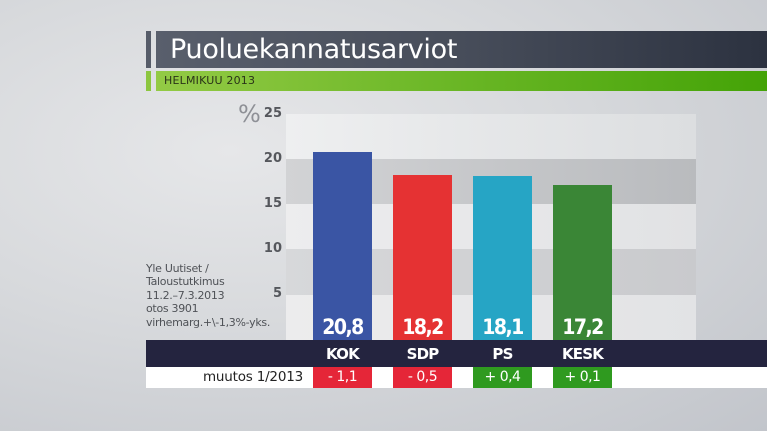 The width and height of the screenshot is (767, 431). What do you see at coordinates (148, 81) in the screenshot?
I see `subtitle-accent-bar` at bounding box center [148, 81].